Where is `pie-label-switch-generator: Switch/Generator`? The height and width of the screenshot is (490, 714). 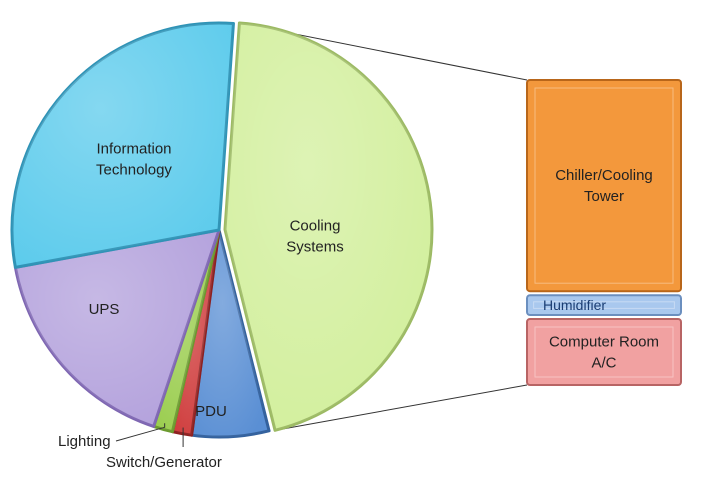 pie-label-switch-generator: Switch/Generator is located at coordinates (164, 462).